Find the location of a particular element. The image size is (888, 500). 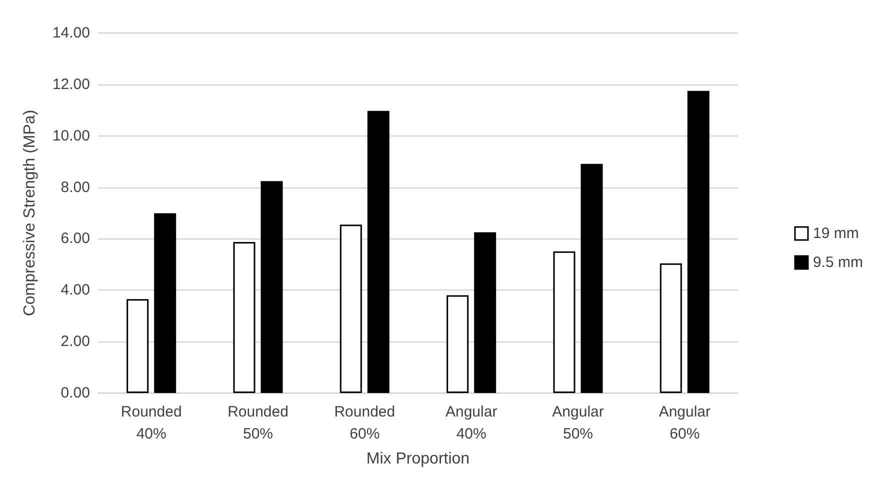

x-tick-label: Rounded 40% is located at coordinates (151, 423).